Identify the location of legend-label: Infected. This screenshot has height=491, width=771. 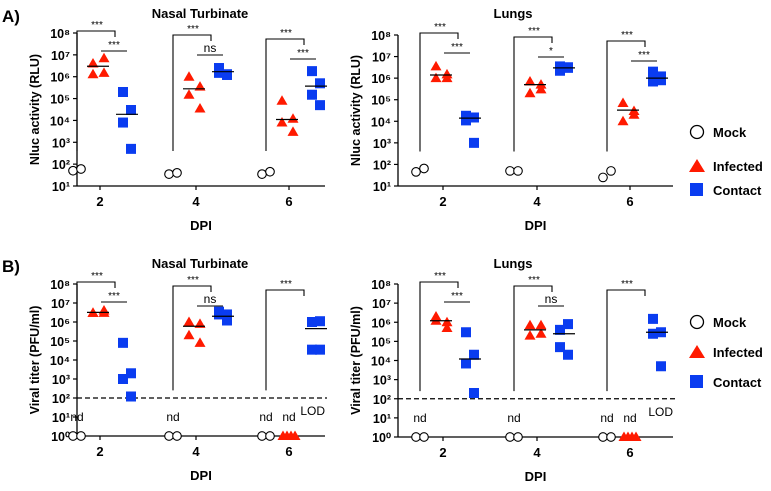
(738, 166).